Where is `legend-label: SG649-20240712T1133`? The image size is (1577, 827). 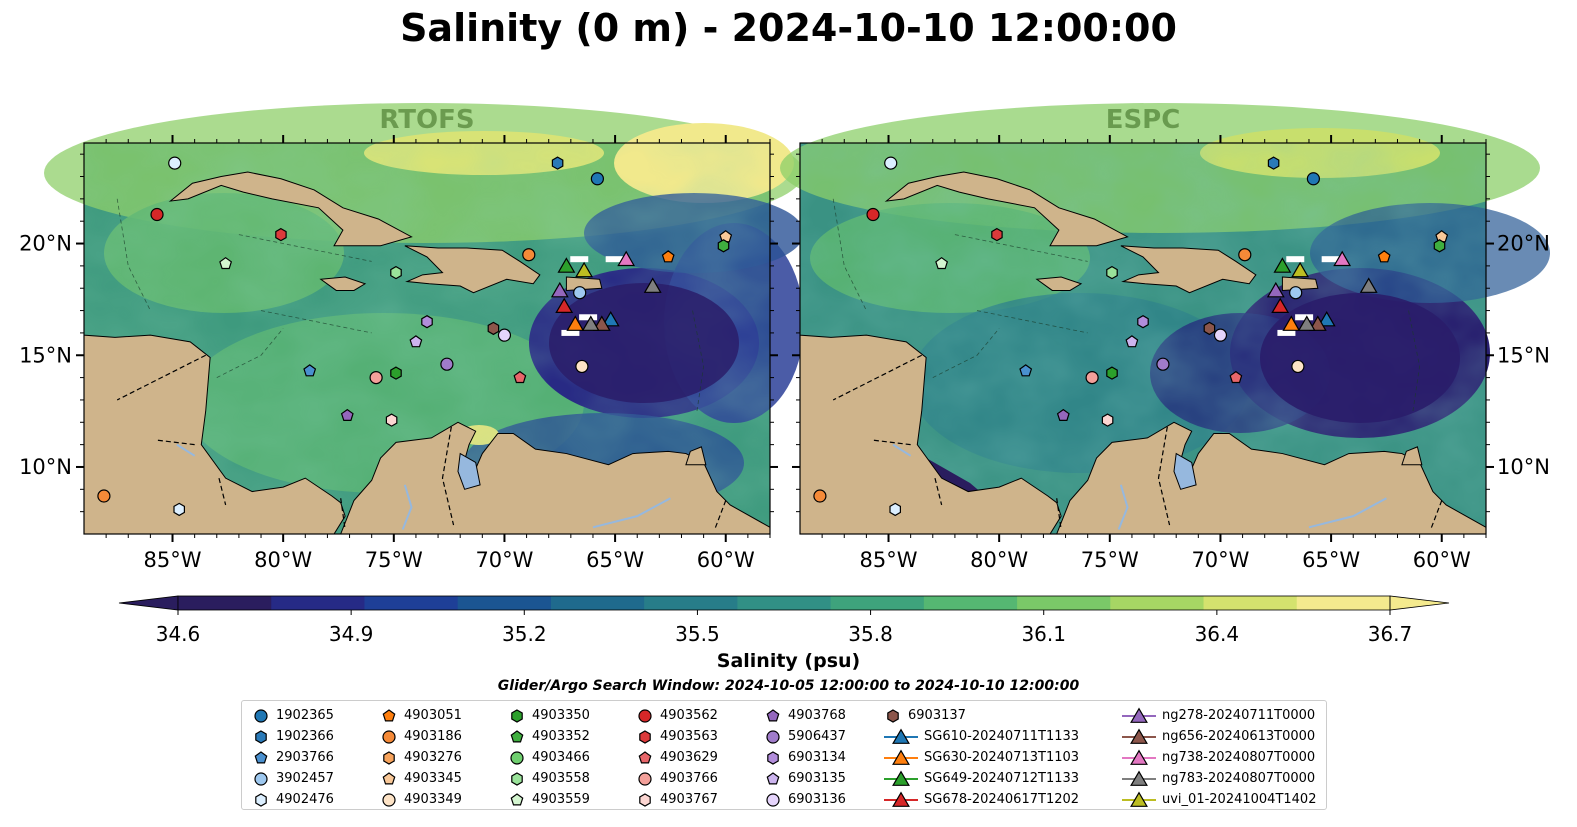
legend-label: SG649-20240712T1133 is located at coordinates (1002, 778).